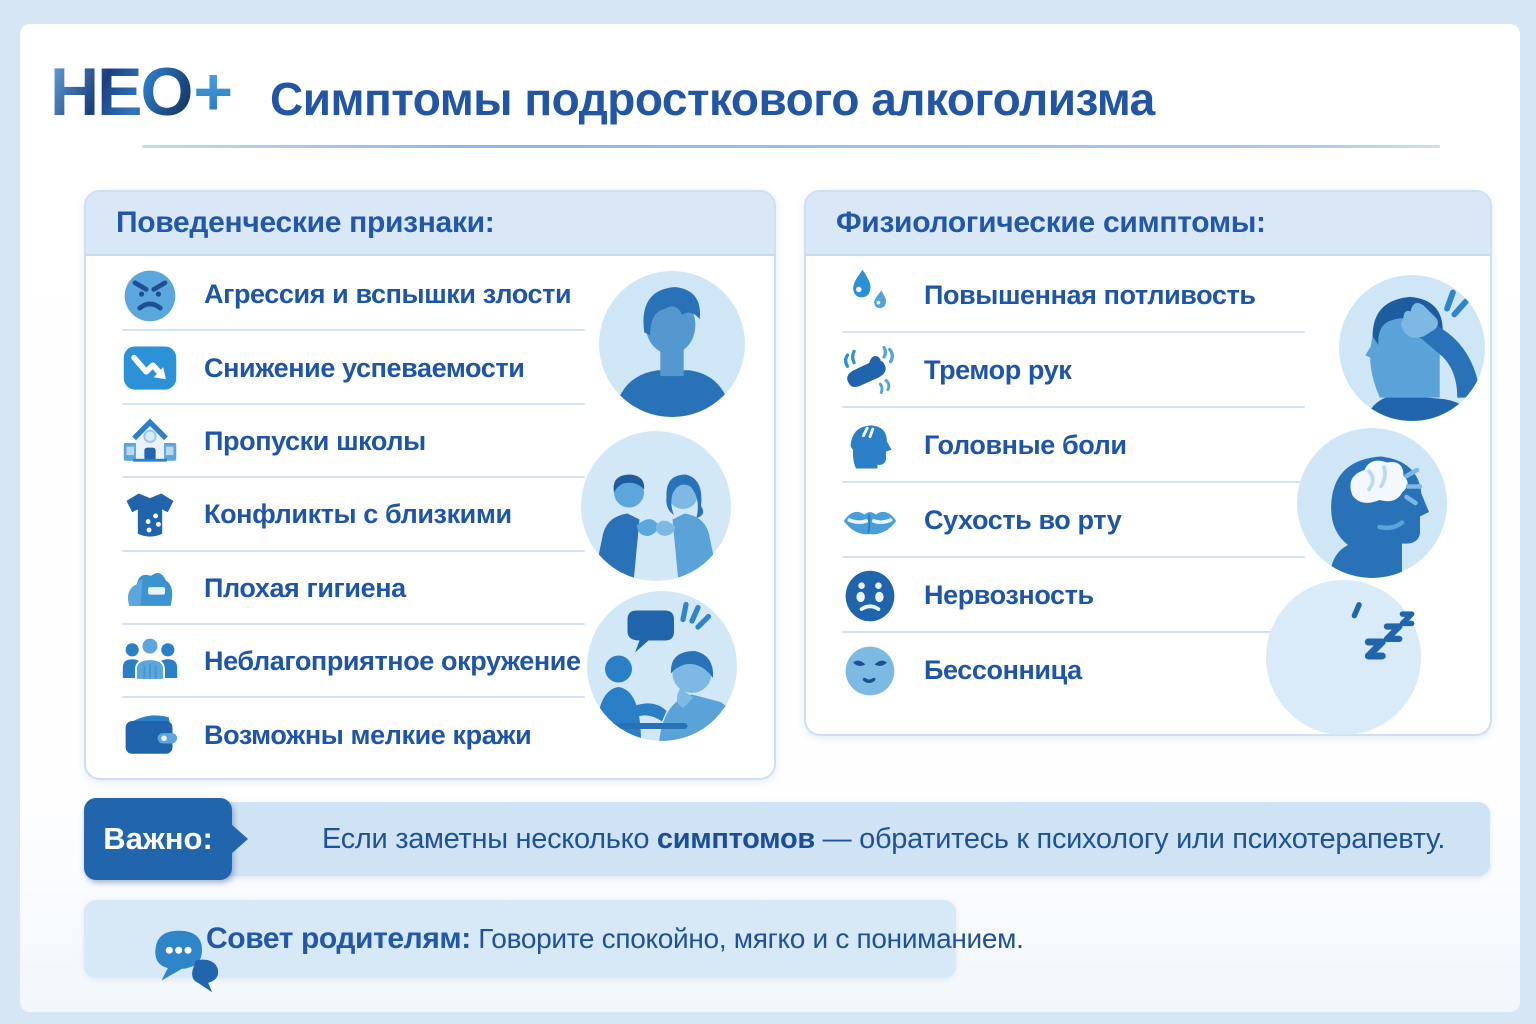 This screenshot has height=1024, width=1536. Describe the element at coordinates (870, 446) in the screenshot. I see `headache-icon` at that location.